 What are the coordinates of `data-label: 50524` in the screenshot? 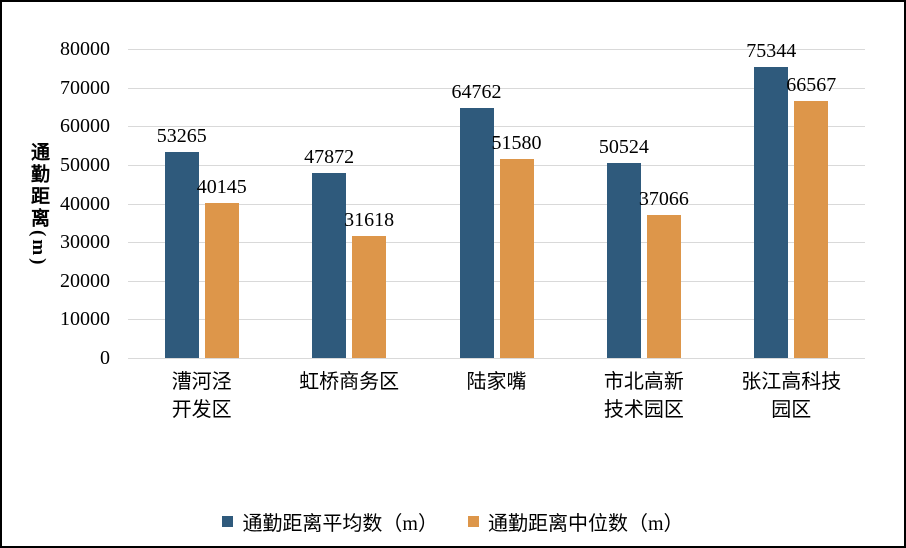 It's located at (623, 146).